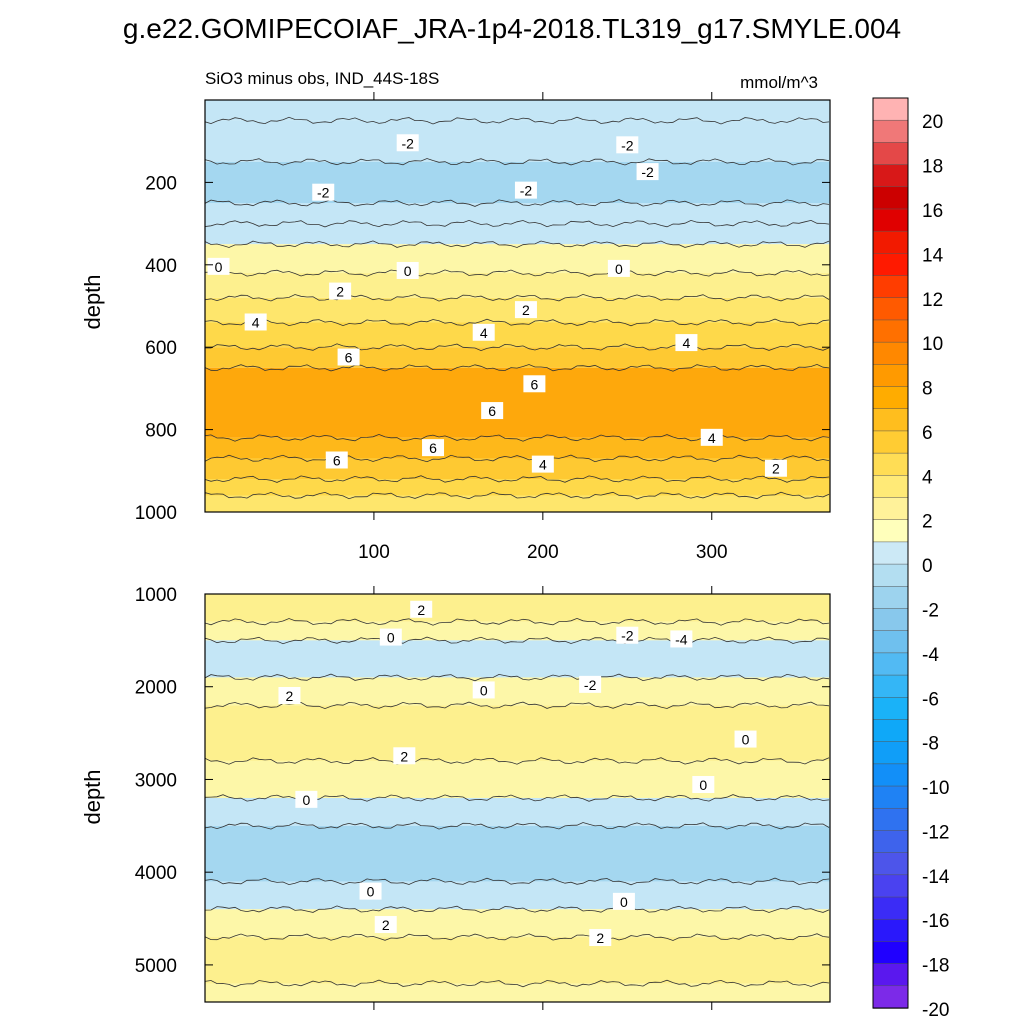 The image size is (1024, 1024). What do you see at coordinates (156, 513) in the screenshot?
I see `y-tick-label: 1000` at bounding box center [156, 513].